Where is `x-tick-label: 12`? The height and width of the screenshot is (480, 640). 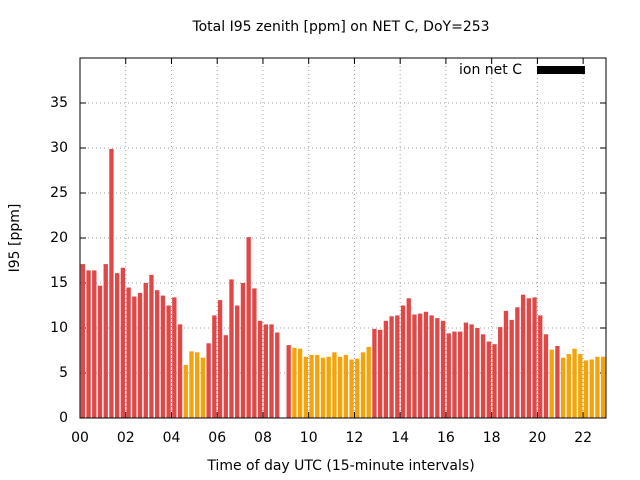
x-tick-label: 12 is located at coordinates (355, 438).